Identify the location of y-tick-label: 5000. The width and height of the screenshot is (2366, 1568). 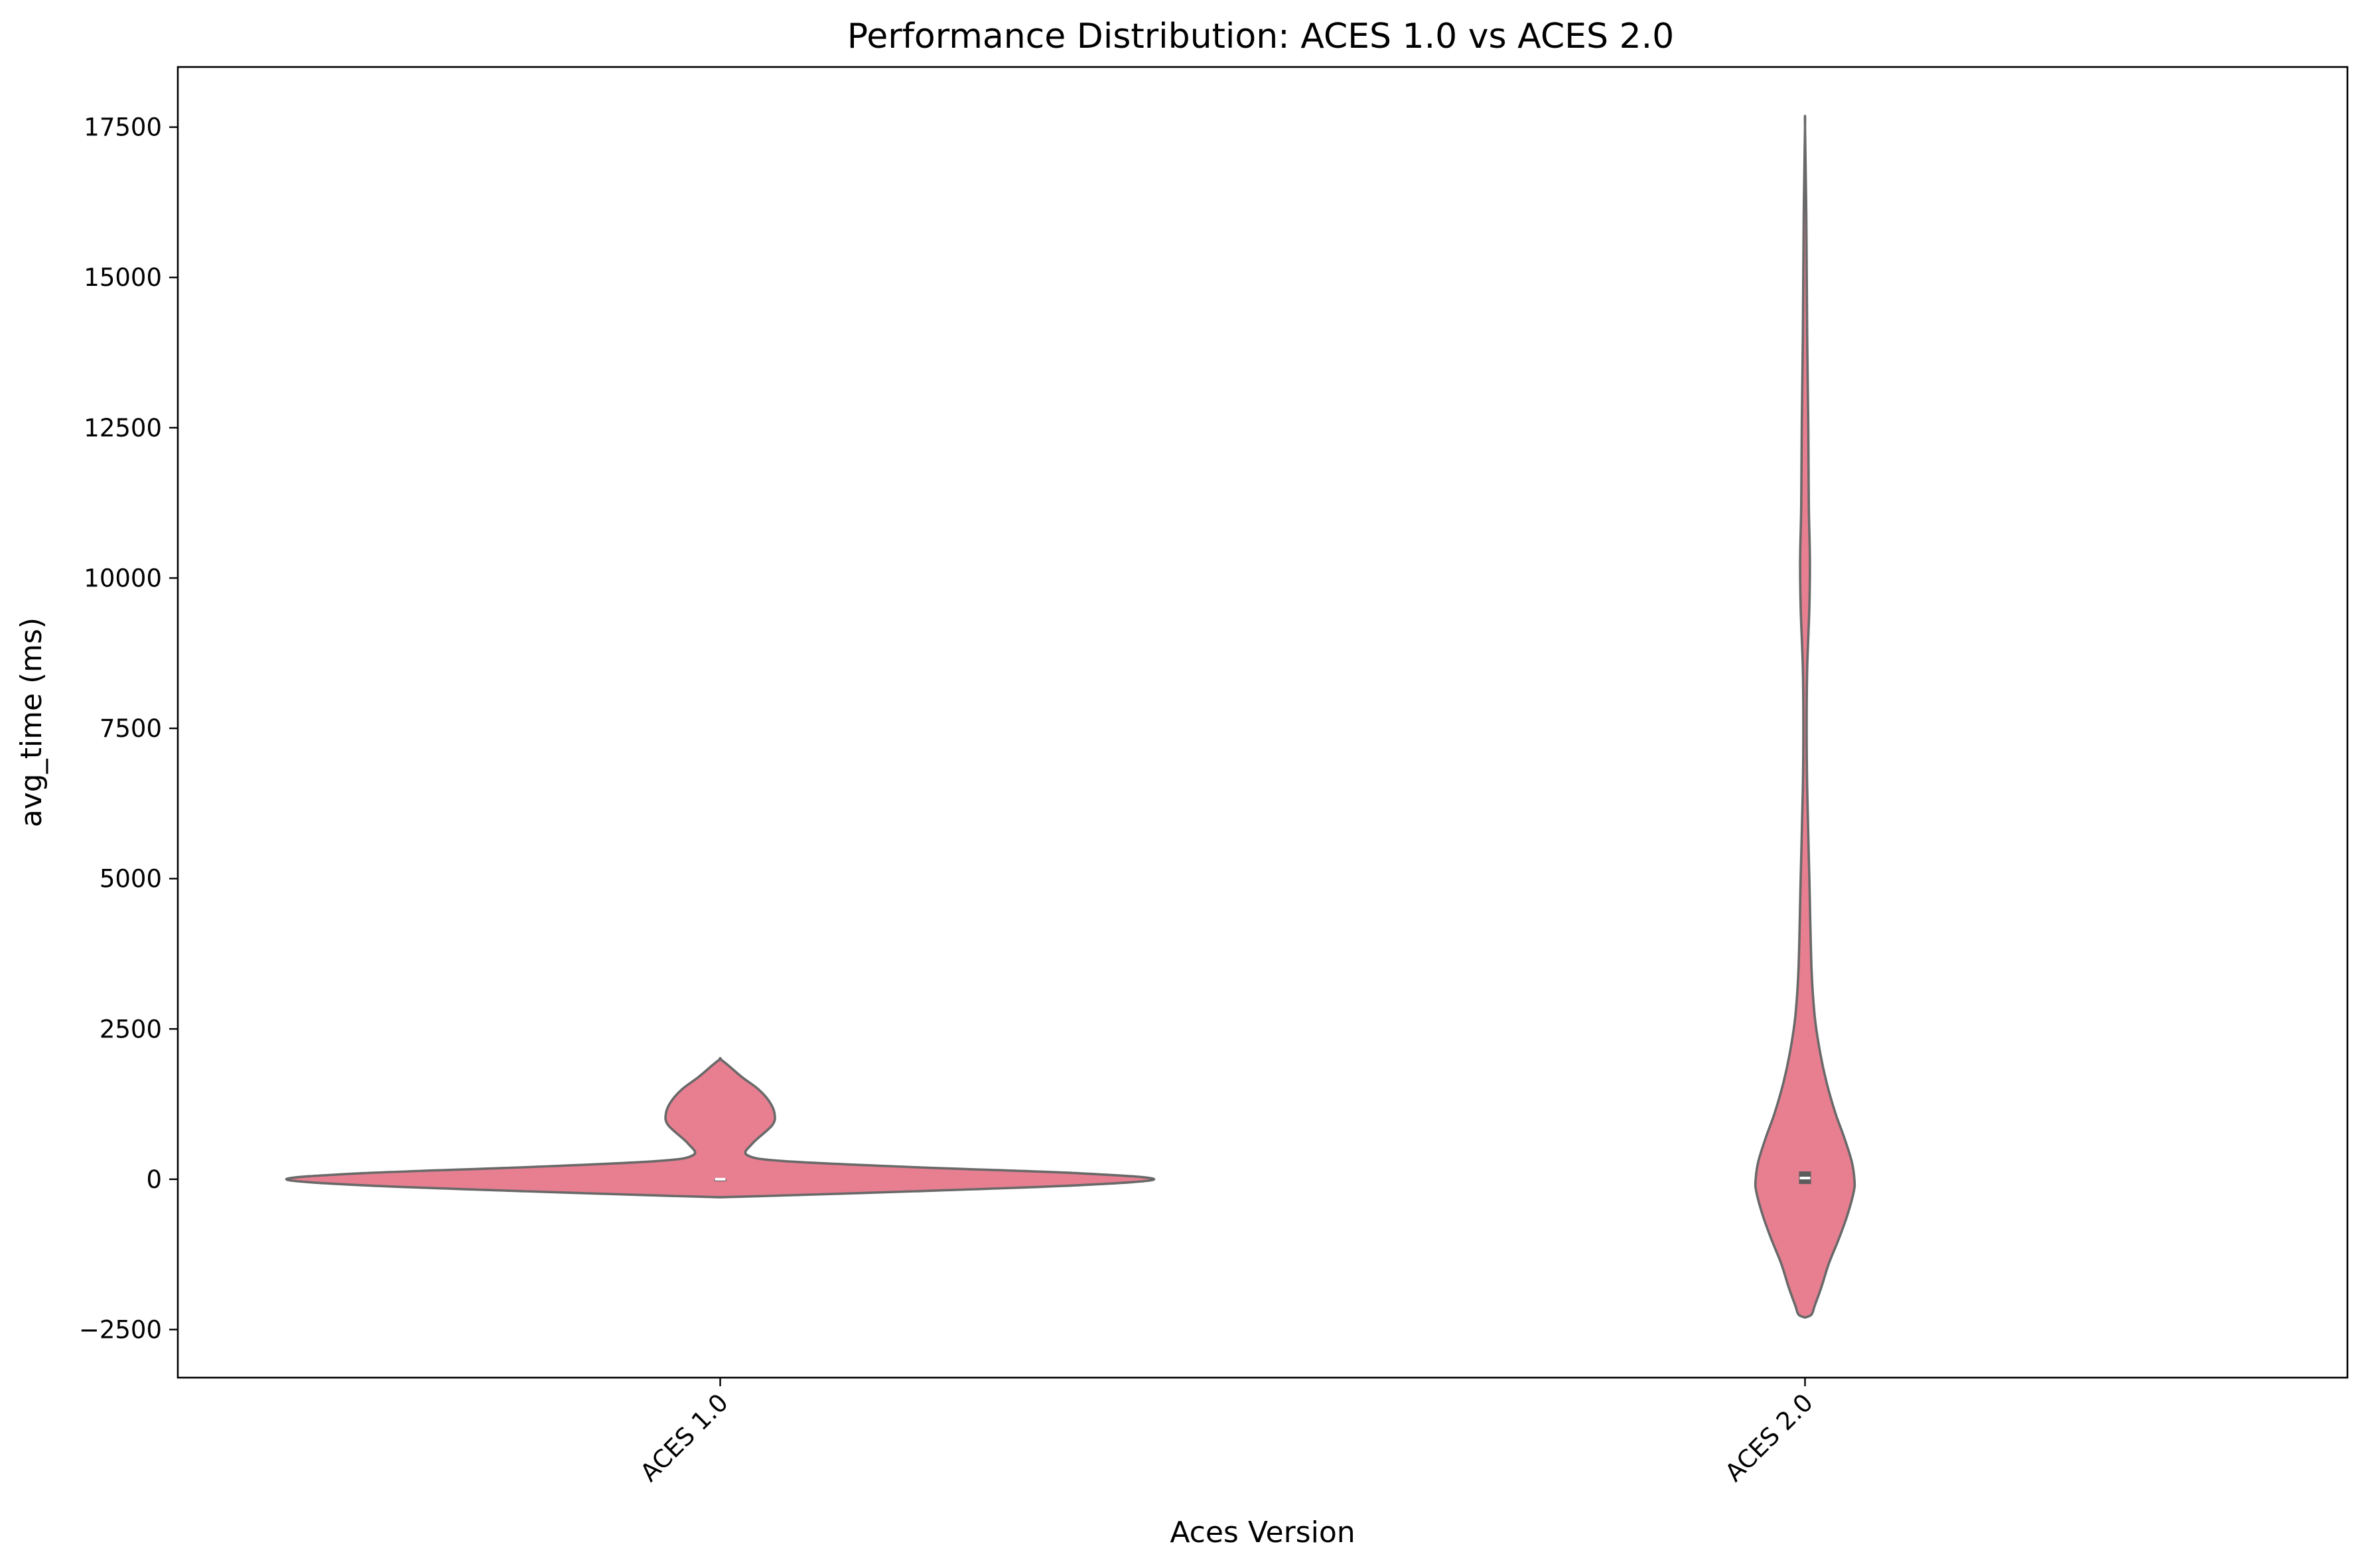
(131, 879).